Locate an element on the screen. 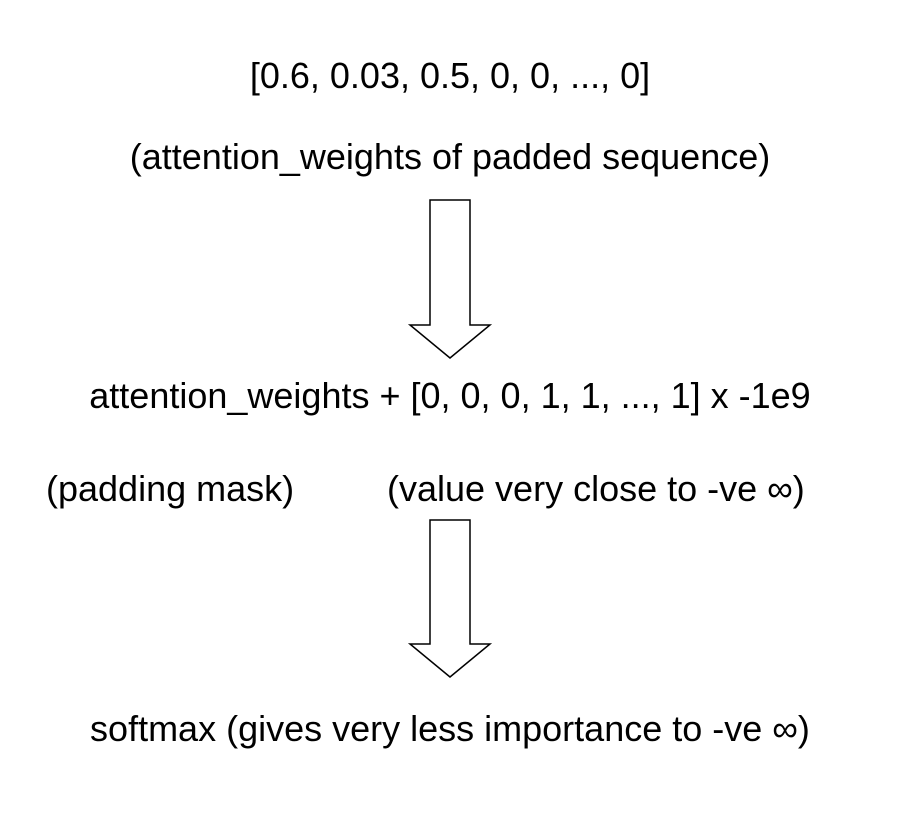 The width and height of the screenshot is (900, 826). weights-vector-text: [0.6, 0.03, 0.5, 0, 0, ..., 0] is located at coordinates (450, 75).